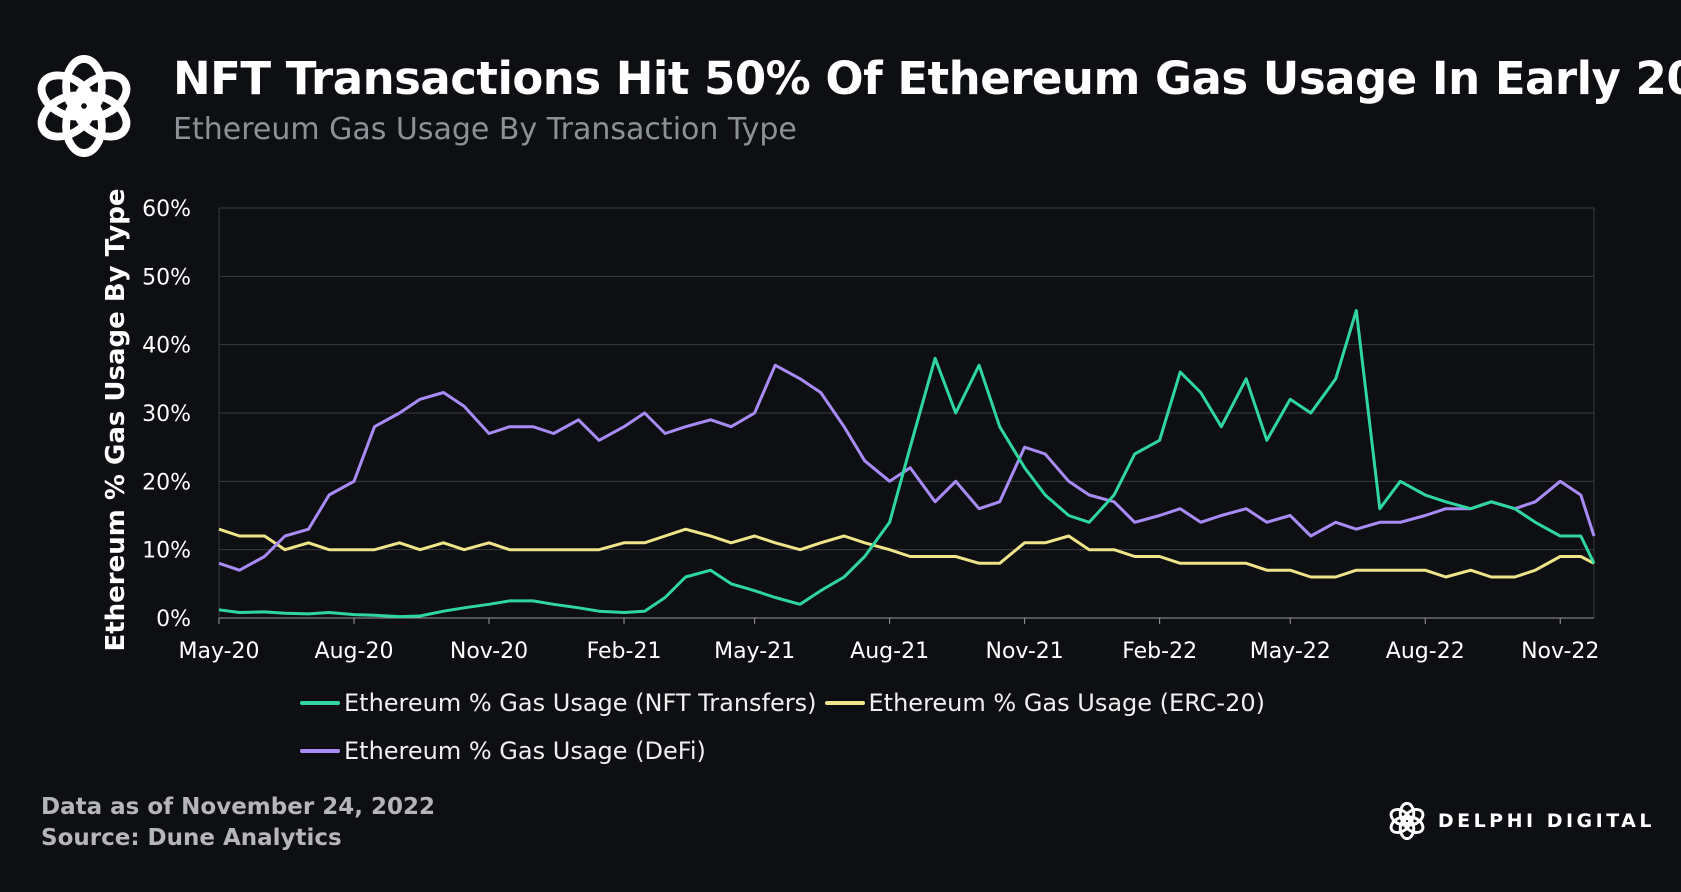 The width and height of the screenshot is (1681, 892). I want to click on delphi-knot-icon, so click(1407, 821).